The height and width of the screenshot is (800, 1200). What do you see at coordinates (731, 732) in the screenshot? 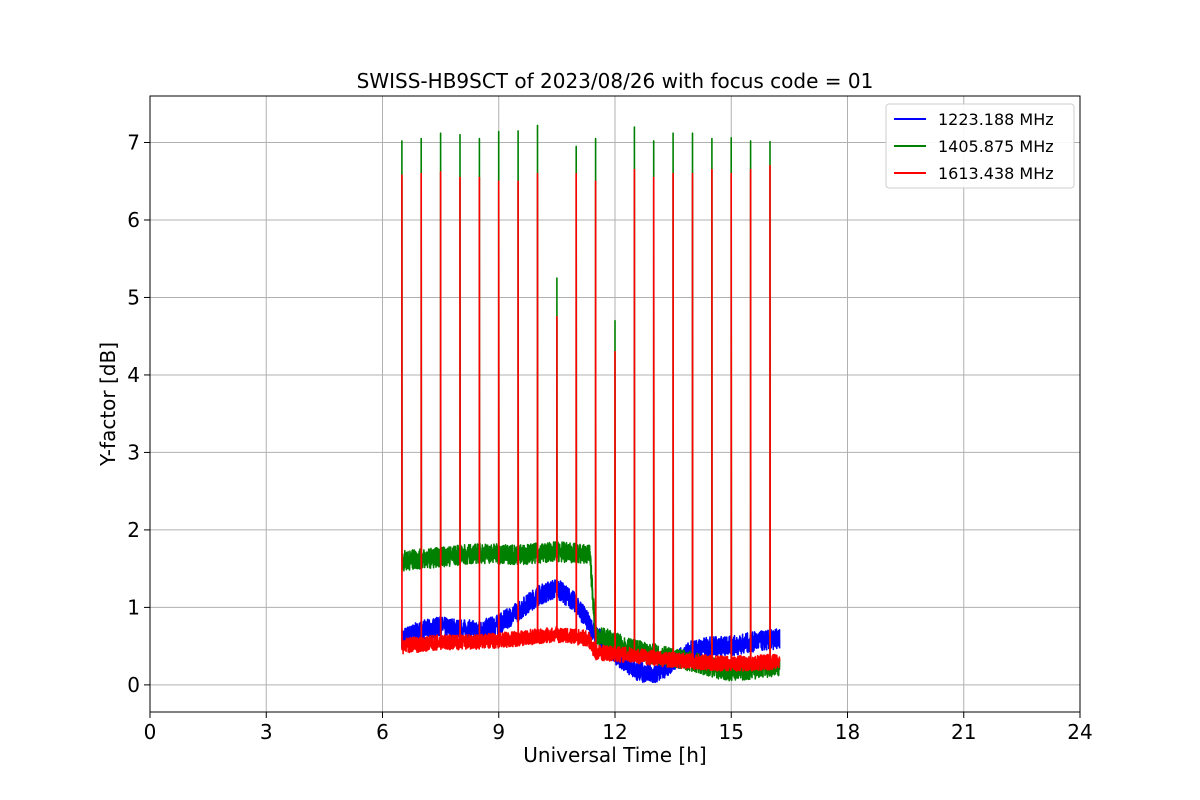
I see `x-tick-label: 15` at bounding box center [731, 732].